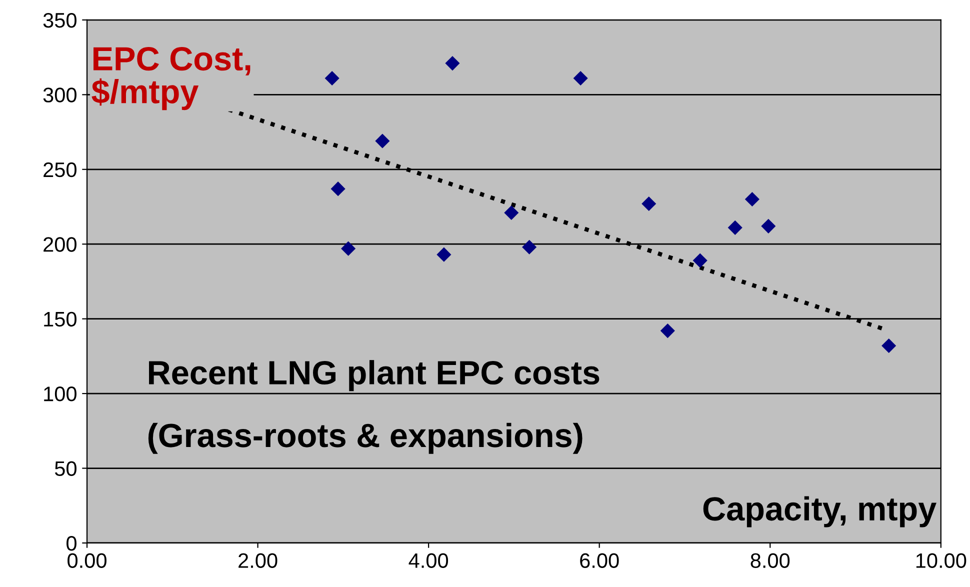 Image resolution: width=970 pixels, height=587 pixels. Describe the element at coordinates (65, 468) in the screenshot. I see `y-tick-label: 50` at that location.